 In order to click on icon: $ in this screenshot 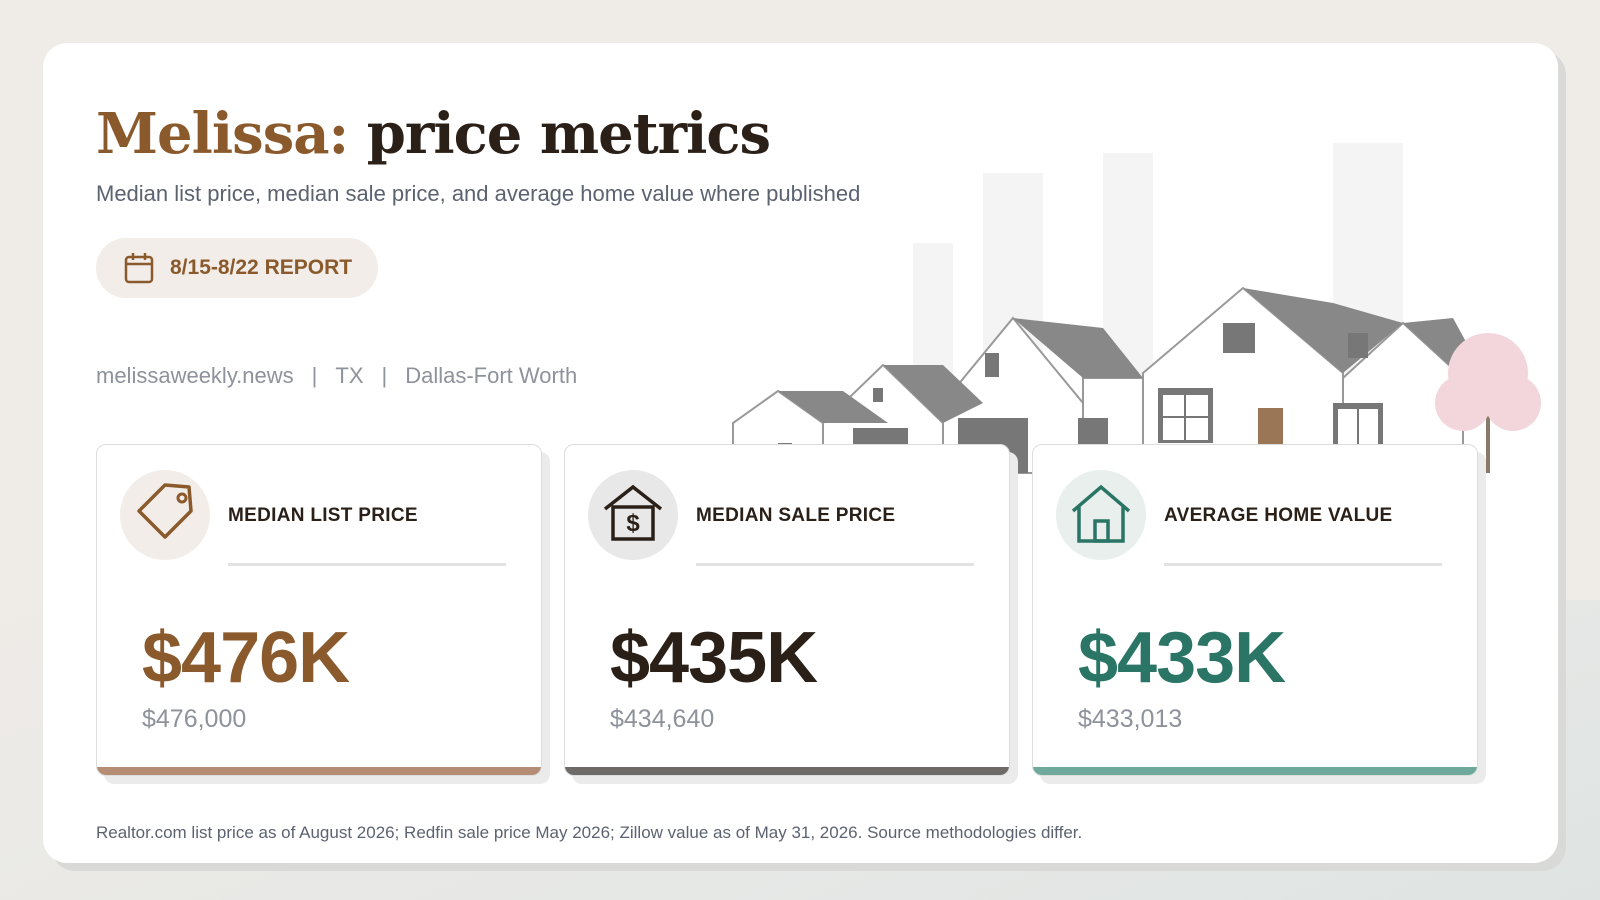, I will do `click(633, 512)`.